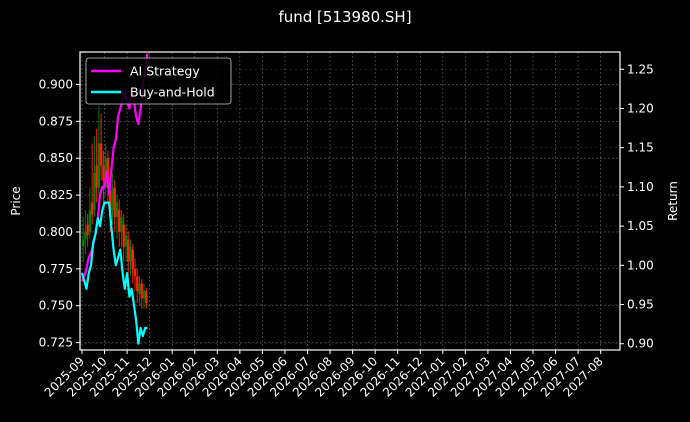 The height and width of the screenshot is (422, 690). Describe the element at coordinates (16, 200) in the screenshot. I see `left-axis-label: Price` at that location.